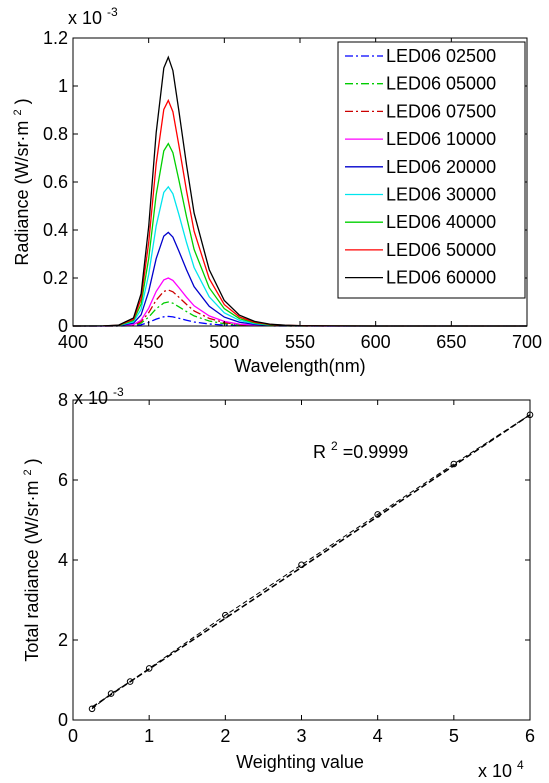 Image resolution: width=549 pixels, height=783 pixels. What do you see at coordinates (73, 736) in the screenshot?
I see `total-radiance-x-tick-label: 0` at bounding box center [73, 736].